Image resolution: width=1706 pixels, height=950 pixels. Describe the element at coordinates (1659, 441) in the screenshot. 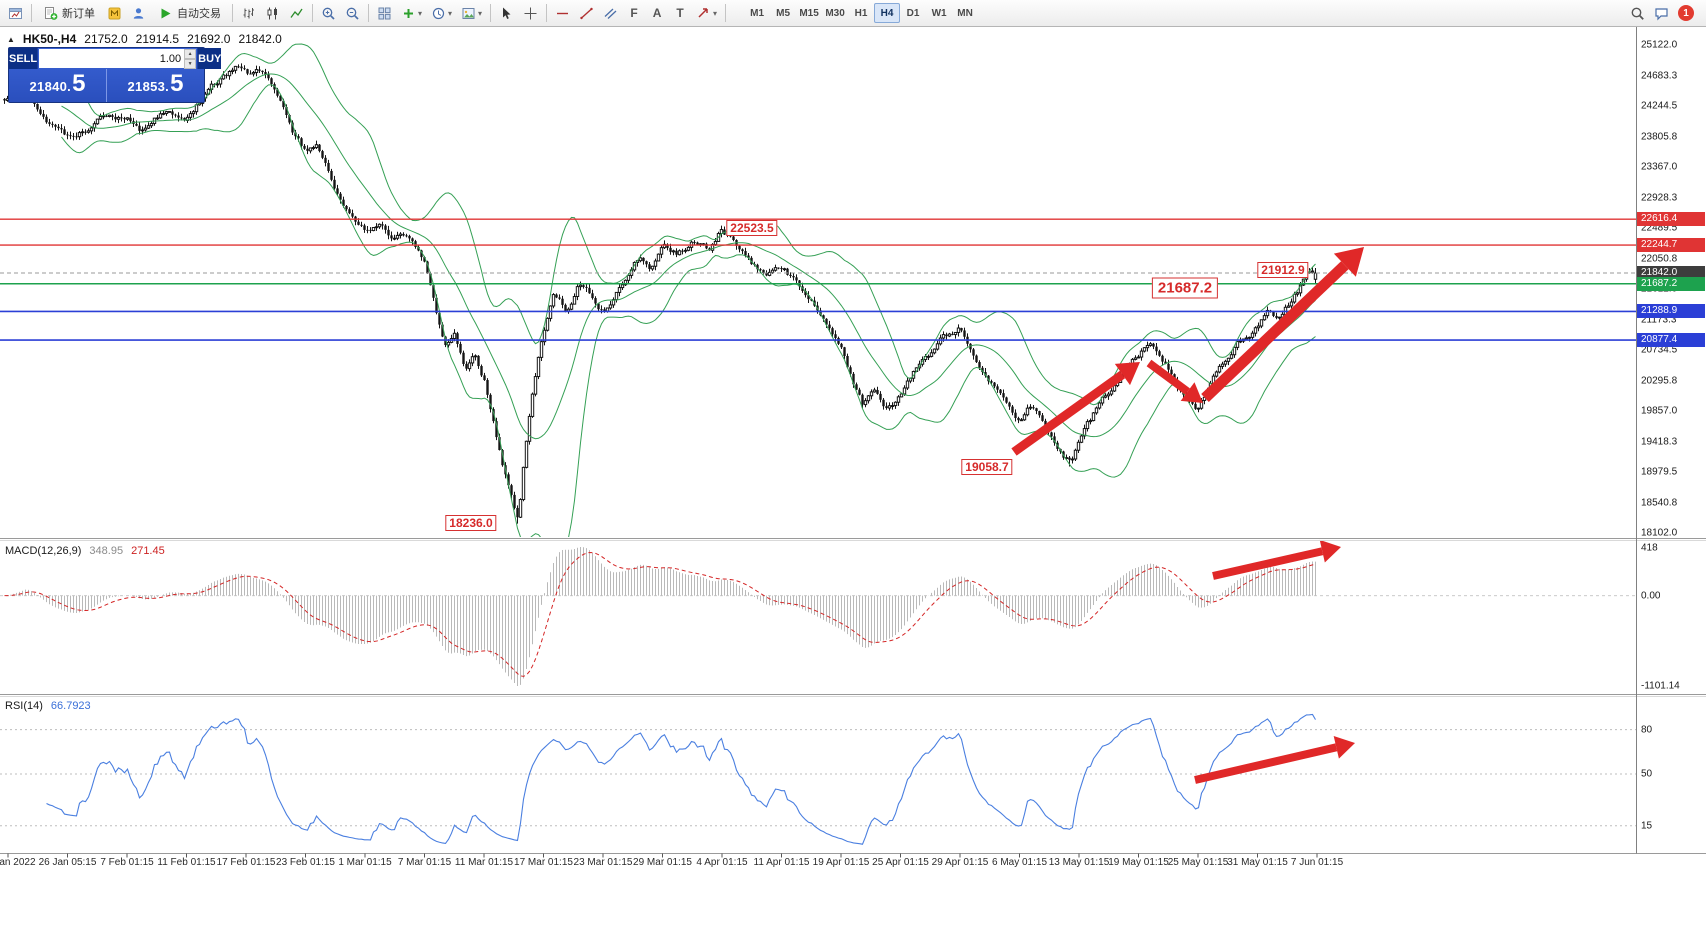

I see `price-axis-label: 19418.3` at that location.